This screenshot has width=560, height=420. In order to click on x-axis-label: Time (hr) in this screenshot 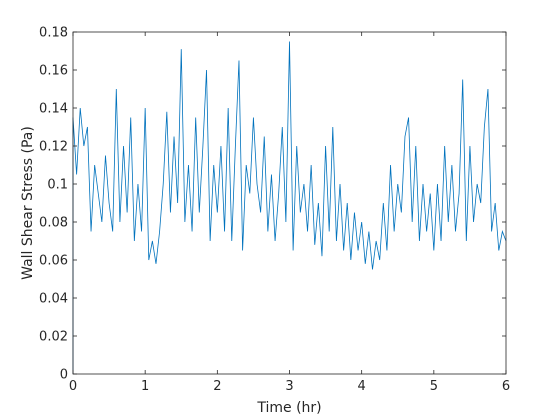, I will do `click(288, 408)`.